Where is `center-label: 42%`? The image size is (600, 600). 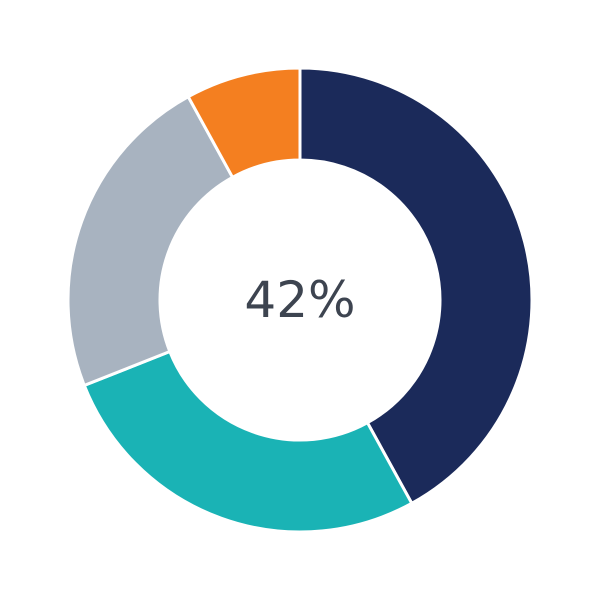
center-label: 42% is located at coordinates (299, 300).